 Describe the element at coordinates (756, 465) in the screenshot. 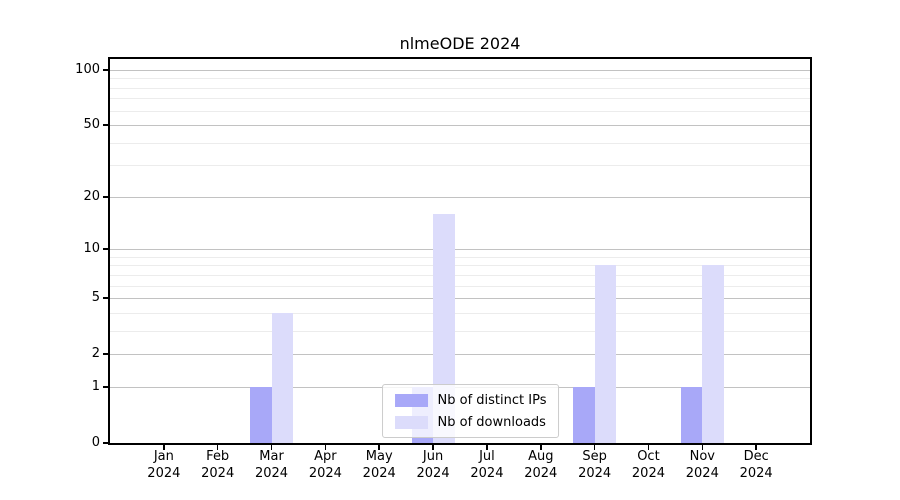

I see `x-tick-label: Dec 2024` at that location.